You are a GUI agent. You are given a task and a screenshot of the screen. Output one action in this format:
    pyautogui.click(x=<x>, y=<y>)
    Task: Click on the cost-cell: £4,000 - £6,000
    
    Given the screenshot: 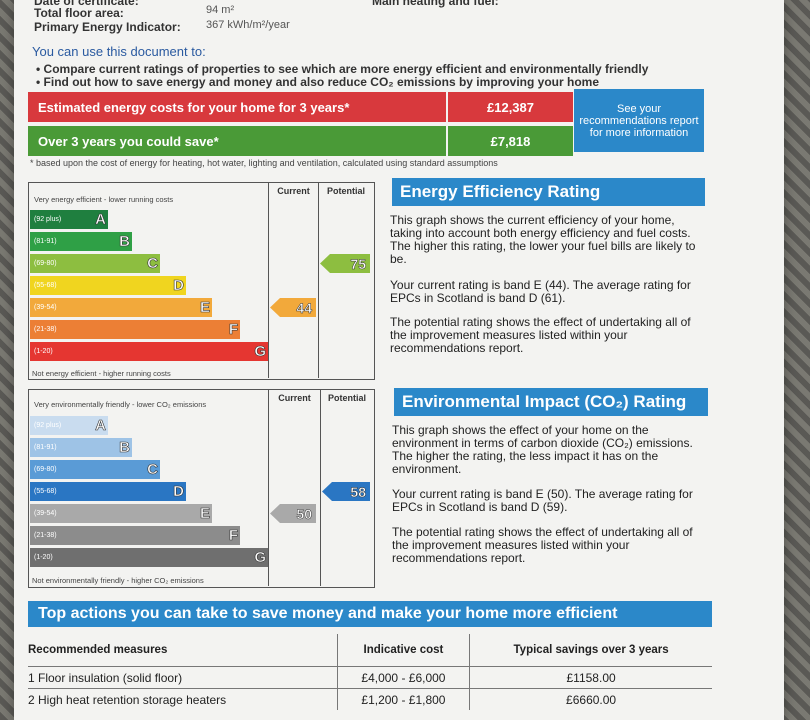 What is the action you would take?
    pyautogui.click(x=403, y=677)
    